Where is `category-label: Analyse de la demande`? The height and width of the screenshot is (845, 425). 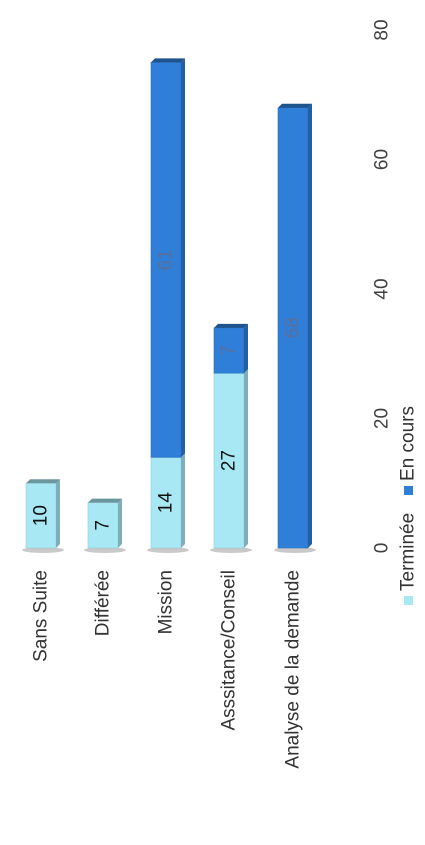 category-label: Analyse de la demande is located at coordinates (293, 669).